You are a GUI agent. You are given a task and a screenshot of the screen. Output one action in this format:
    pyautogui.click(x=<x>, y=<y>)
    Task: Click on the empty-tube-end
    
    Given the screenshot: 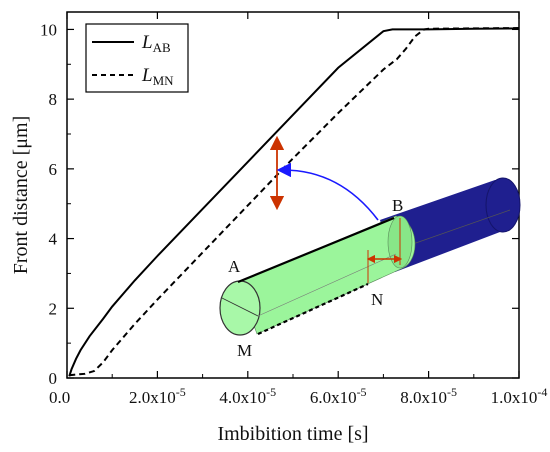 What is the action you would take?
    pyautogui.click(x=503, y=205)
    